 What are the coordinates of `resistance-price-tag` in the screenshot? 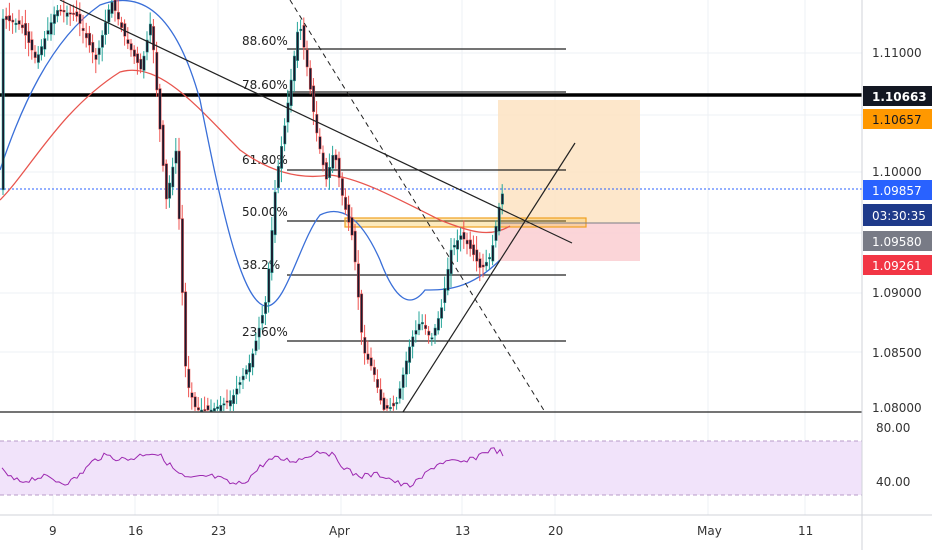 It's located at (897, 96).